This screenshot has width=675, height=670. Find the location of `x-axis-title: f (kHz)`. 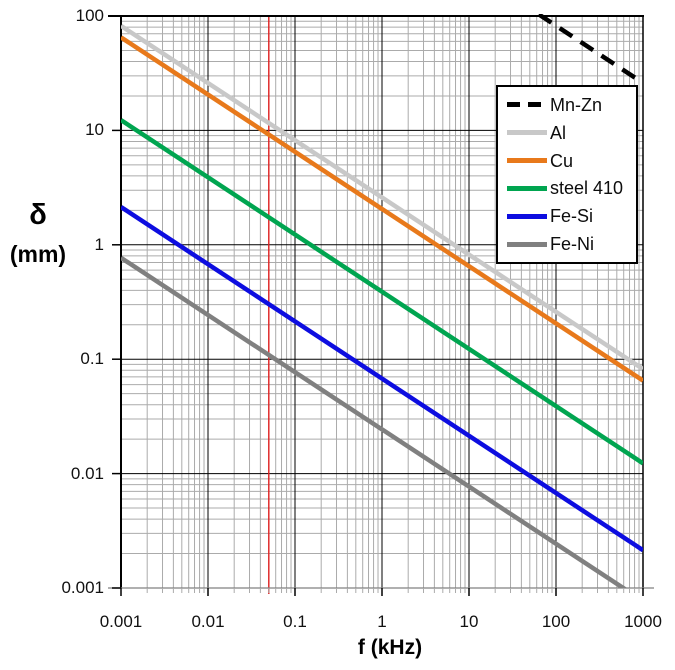

x-axis-title: f (kHz) is located at coordinates (390, 647).